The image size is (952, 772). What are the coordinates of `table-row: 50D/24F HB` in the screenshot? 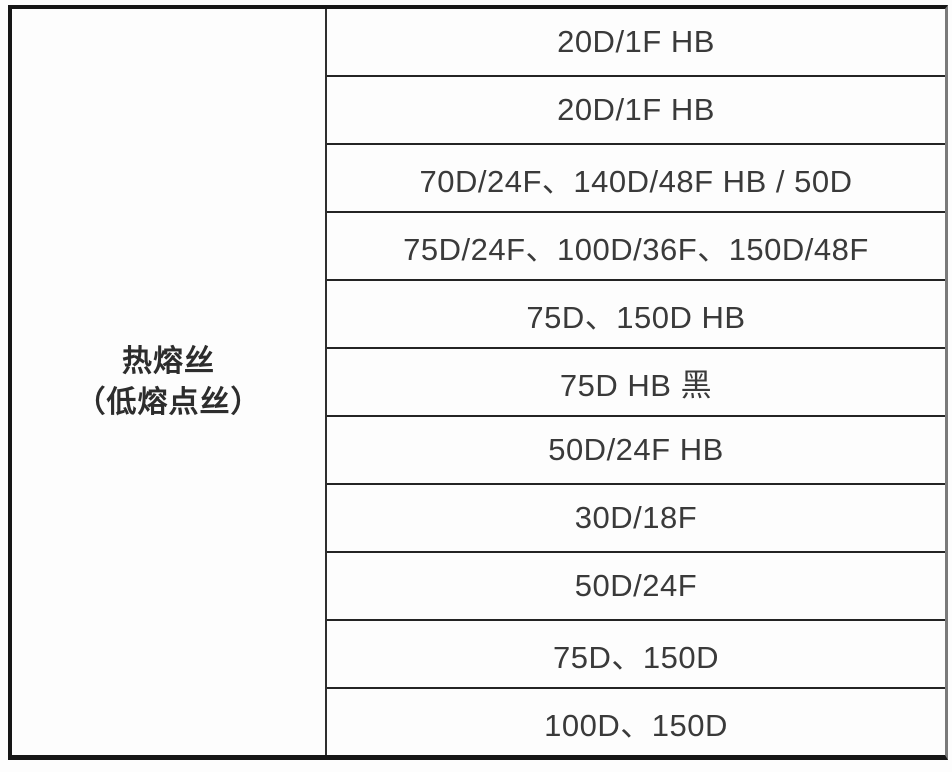 It's located at (636, 451).